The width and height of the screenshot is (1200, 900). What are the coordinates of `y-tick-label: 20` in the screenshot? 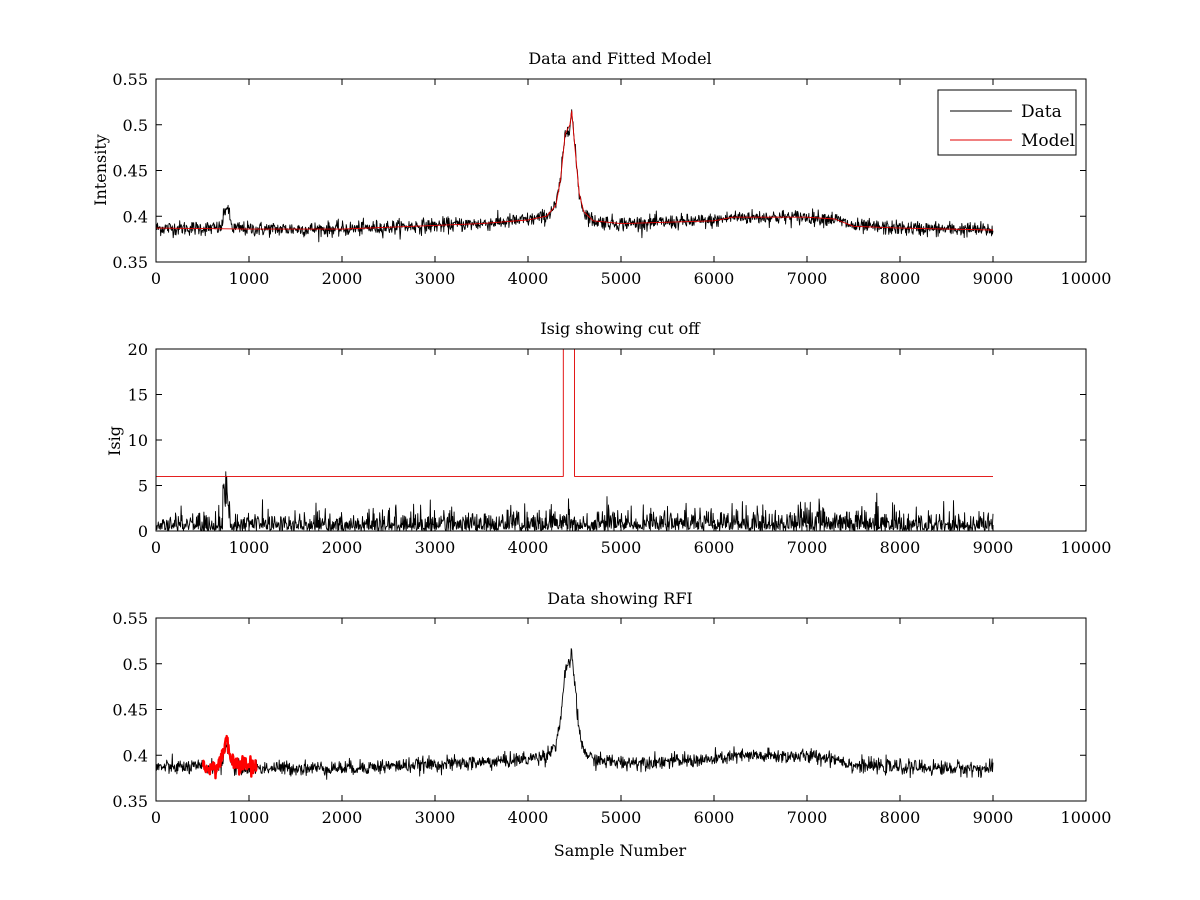 It's located at (138, 349).